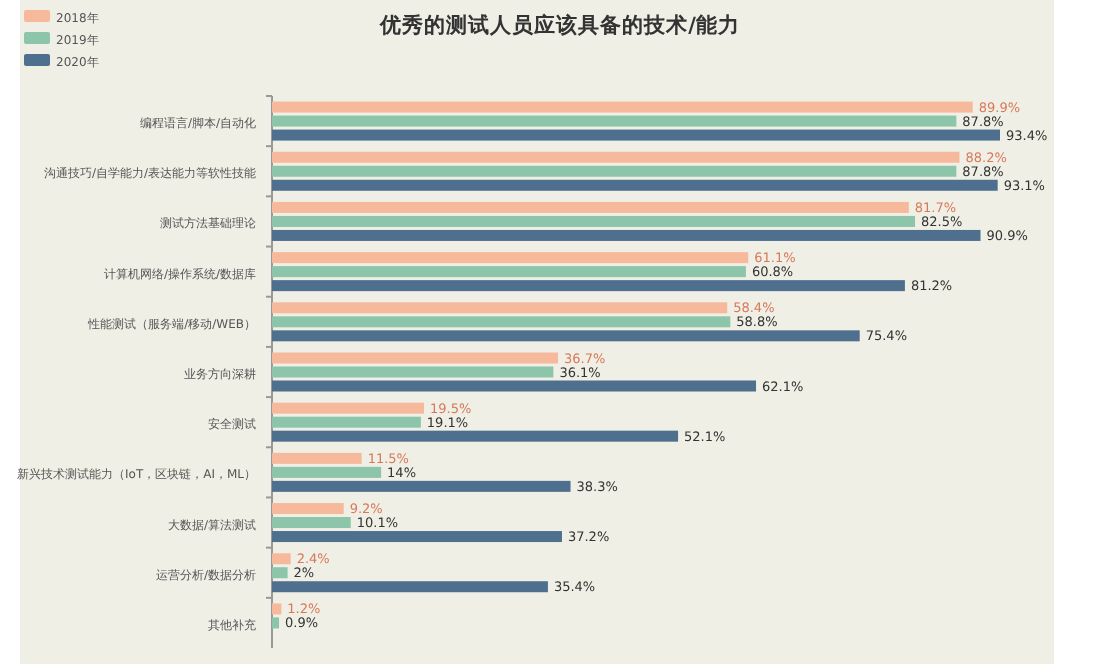  Describe the element at coordinates (559, 25) in the screenshot. I see `chart-title: 优秀的测试人员应该具备的技术/能力` at that location.